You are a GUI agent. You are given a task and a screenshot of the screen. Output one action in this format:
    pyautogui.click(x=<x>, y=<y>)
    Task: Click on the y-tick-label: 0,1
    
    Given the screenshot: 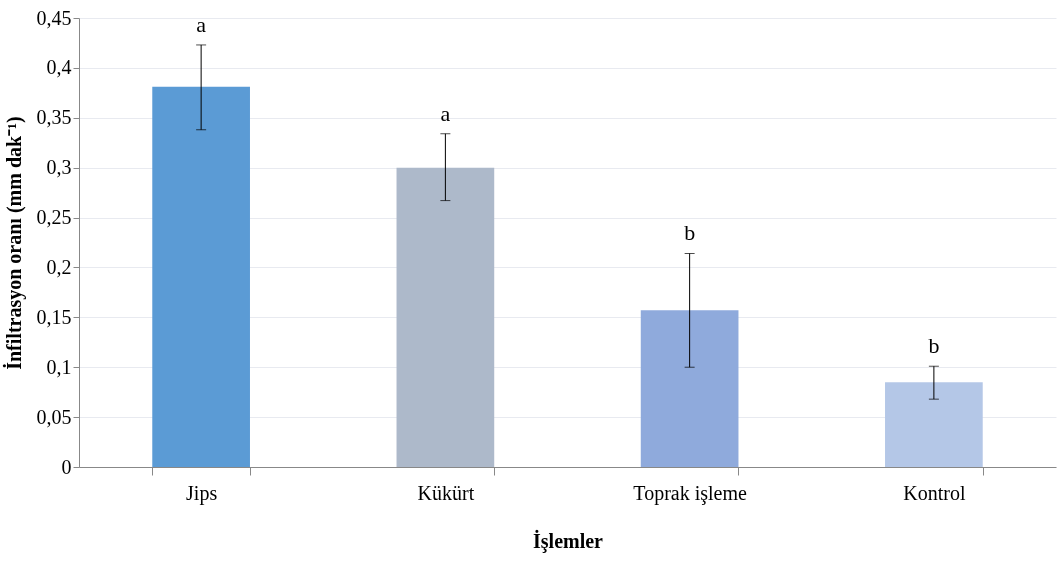 What is the action you would take?
    pyautogui.click(x=59, y=366)
    